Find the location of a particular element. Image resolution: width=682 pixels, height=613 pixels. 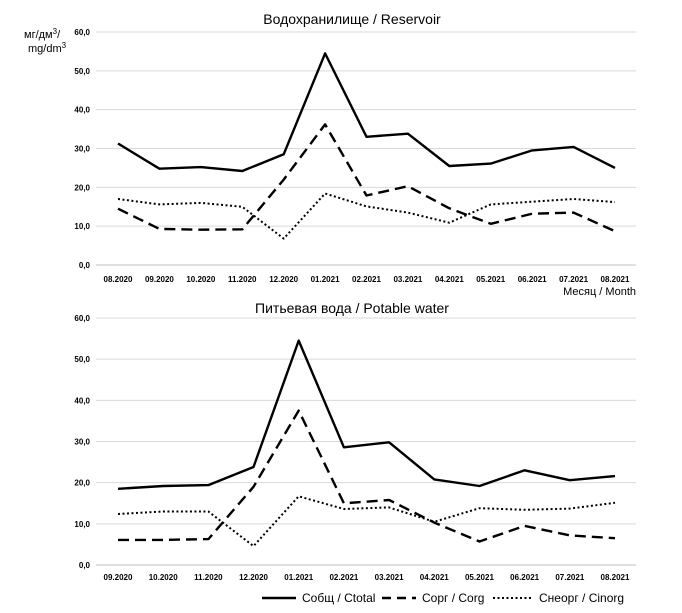

legend-label: Cорг / Corg is located at coordinates (453, 598).